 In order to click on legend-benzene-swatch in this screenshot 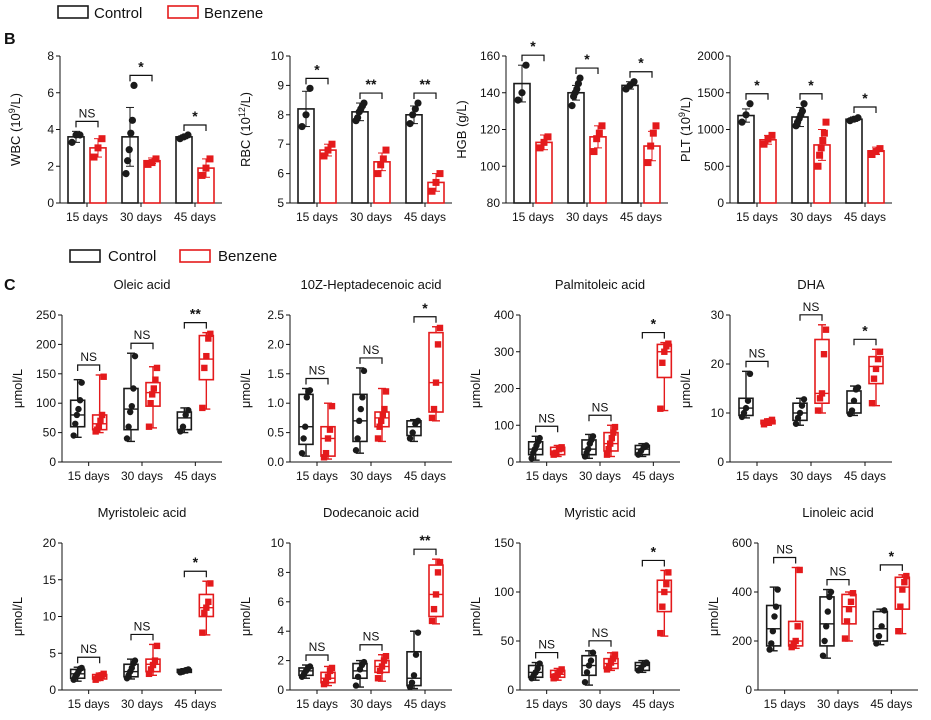, I will do `click(183, 12)`.